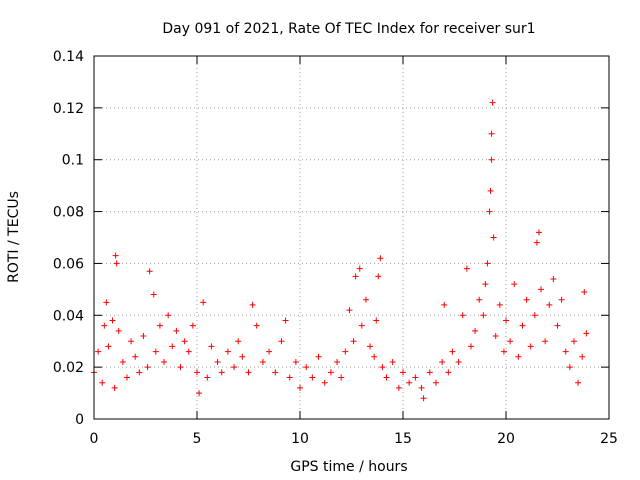  I want to click on x-tick-label: 15, so click(403, 439).